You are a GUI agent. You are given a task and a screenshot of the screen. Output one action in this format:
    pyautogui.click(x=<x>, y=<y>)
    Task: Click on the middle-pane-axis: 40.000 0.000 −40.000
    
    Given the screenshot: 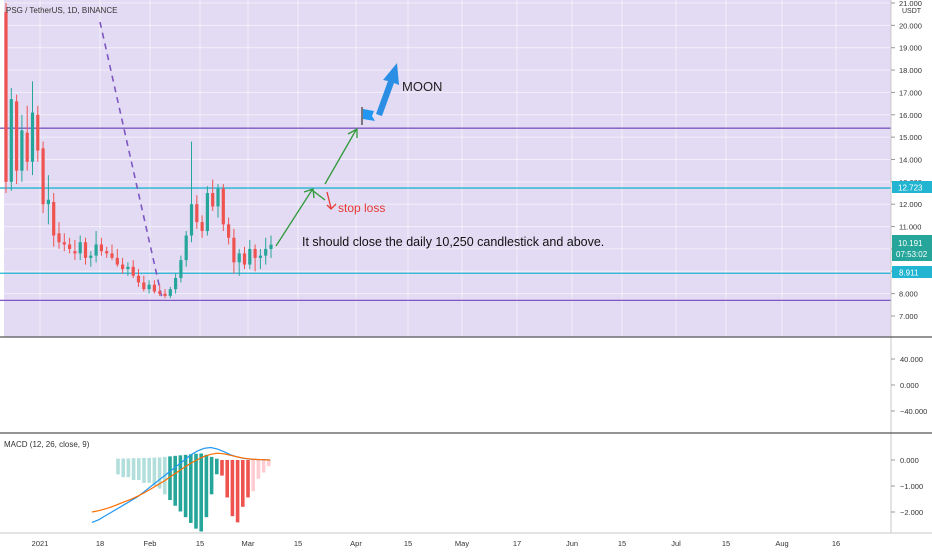 What is the action you would take?
    pyautogui.click(x=909, y=385)
    